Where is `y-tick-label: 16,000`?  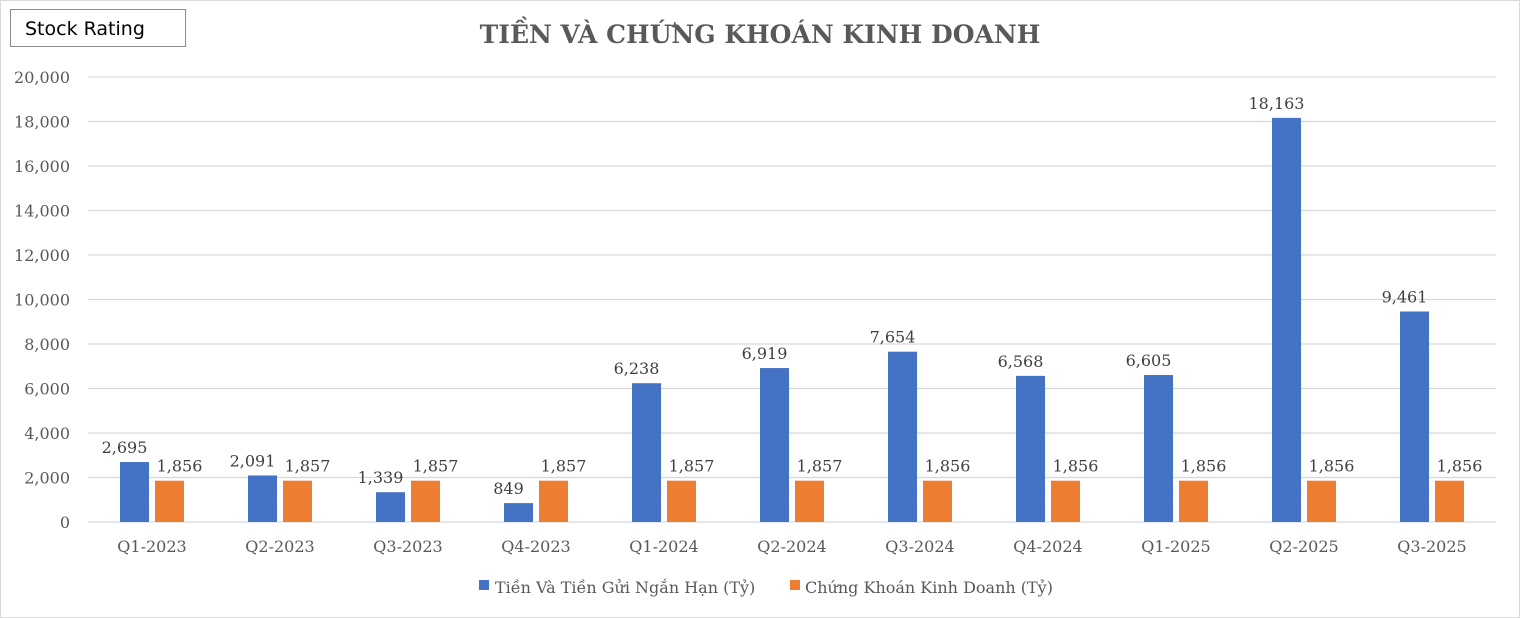
y-tick-label: 16,000 is located at coordinates (42, 166).